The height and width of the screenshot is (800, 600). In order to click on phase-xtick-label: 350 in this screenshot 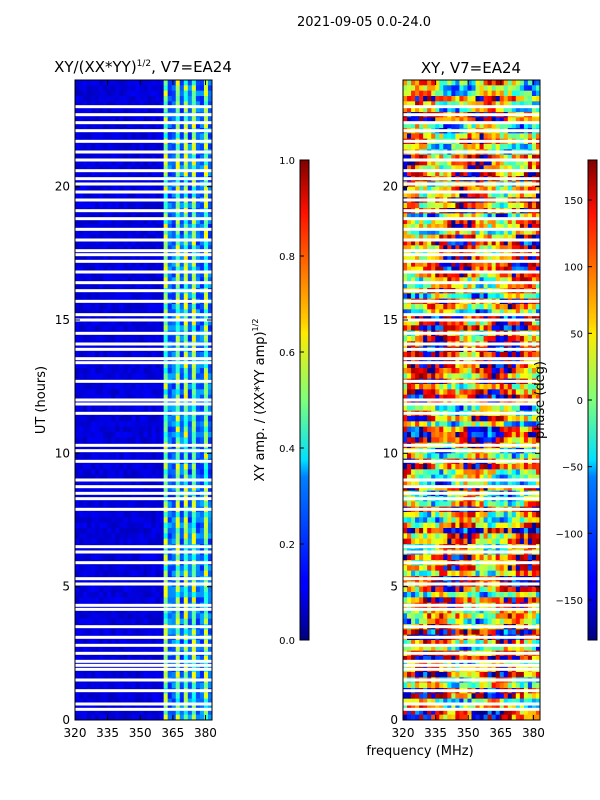, I will do `click(468, 733)`.